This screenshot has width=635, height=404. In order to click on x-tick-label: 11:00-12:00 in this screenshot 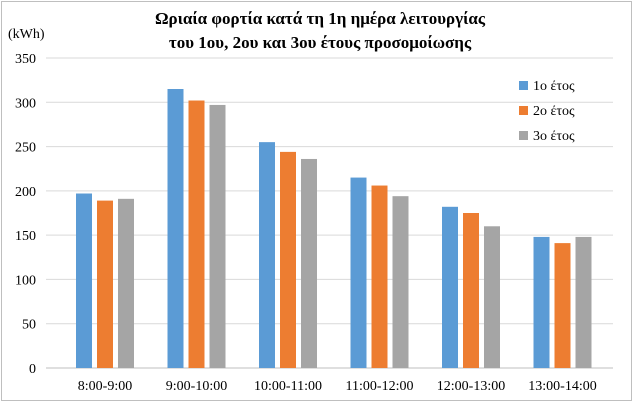, I will do `click(380, 386)`.